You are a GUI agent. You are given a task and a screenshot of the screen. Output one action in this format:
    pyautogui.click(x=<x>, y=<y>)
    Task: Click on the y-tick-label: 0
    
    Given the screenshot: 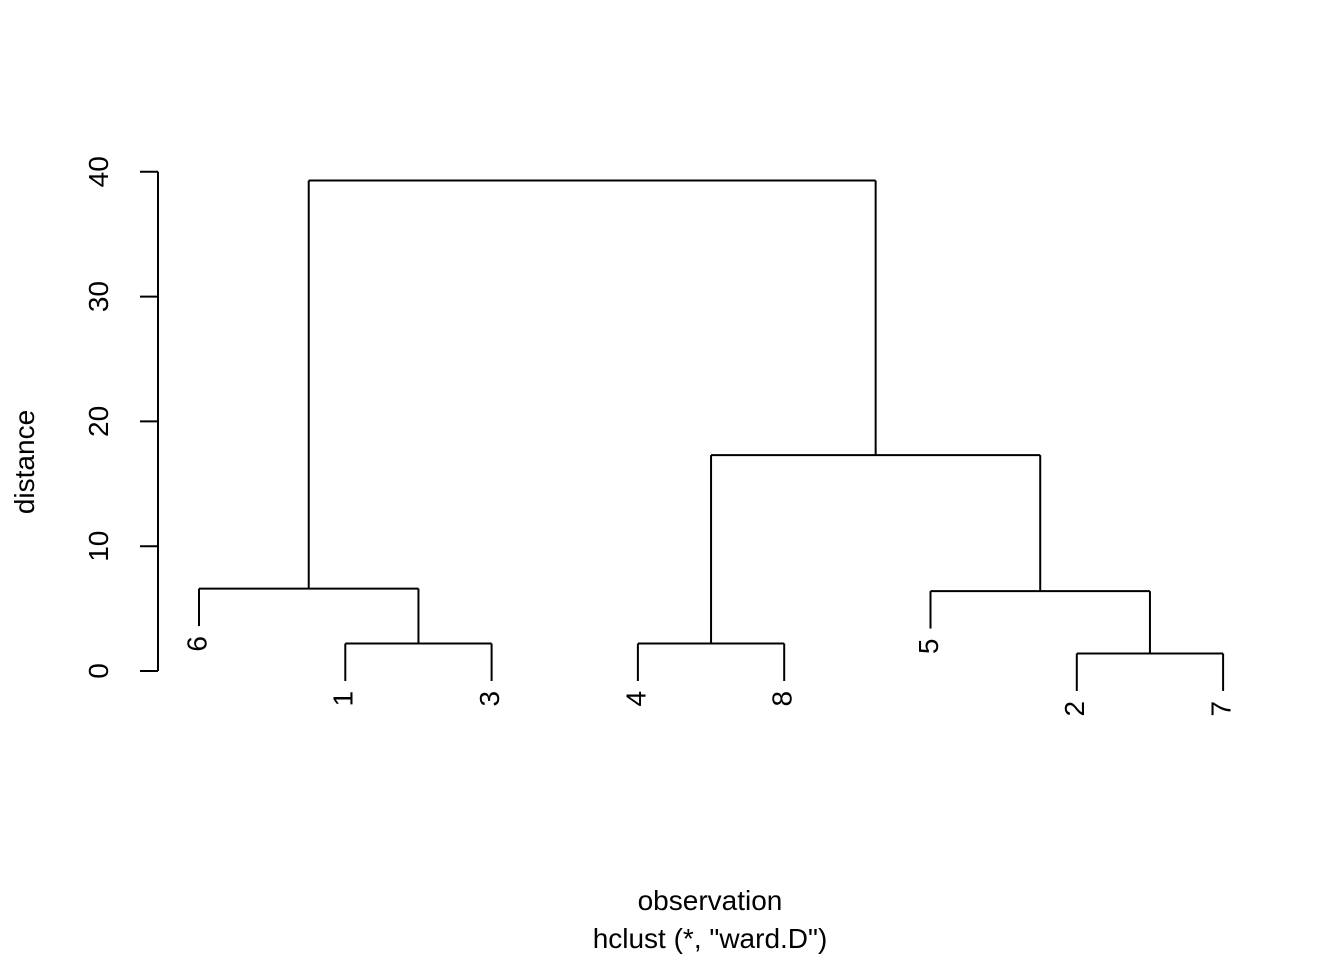 What is the action you would take?
    pyautogui.click(x=98, y=671)
    